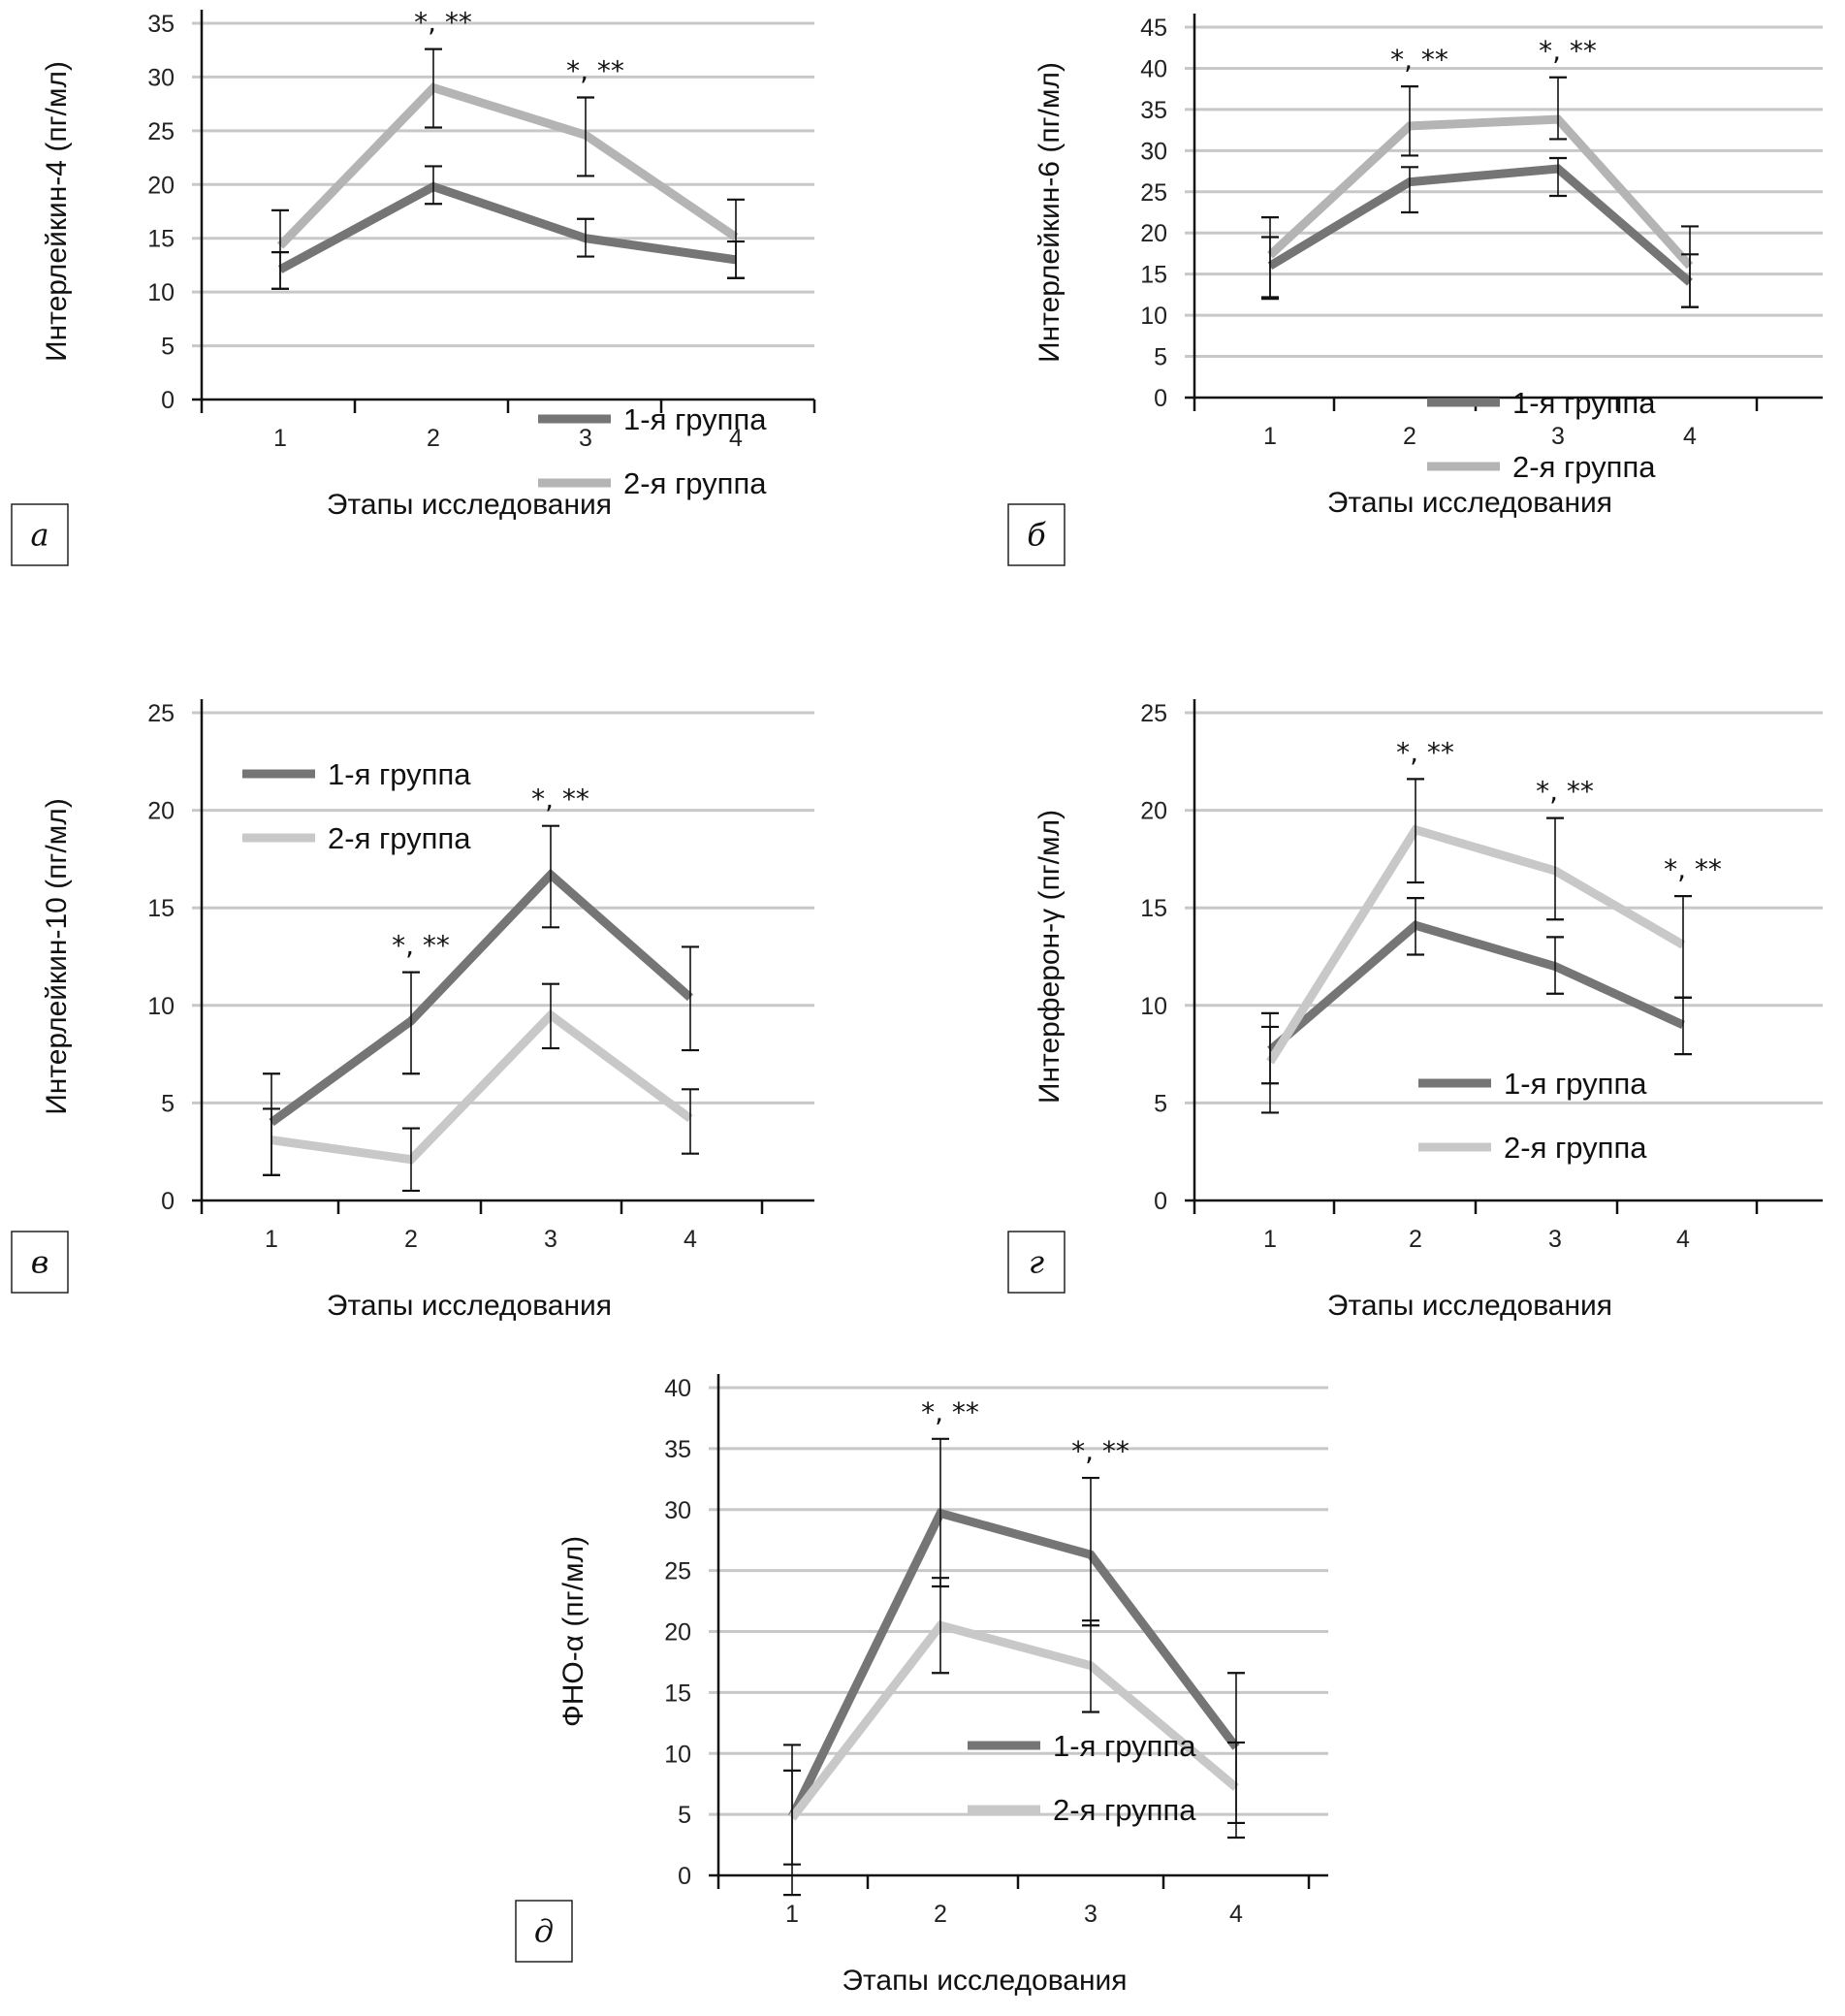 The image size is (1845, 2016). I want to click on panel-label: б, so click(1036, 535).